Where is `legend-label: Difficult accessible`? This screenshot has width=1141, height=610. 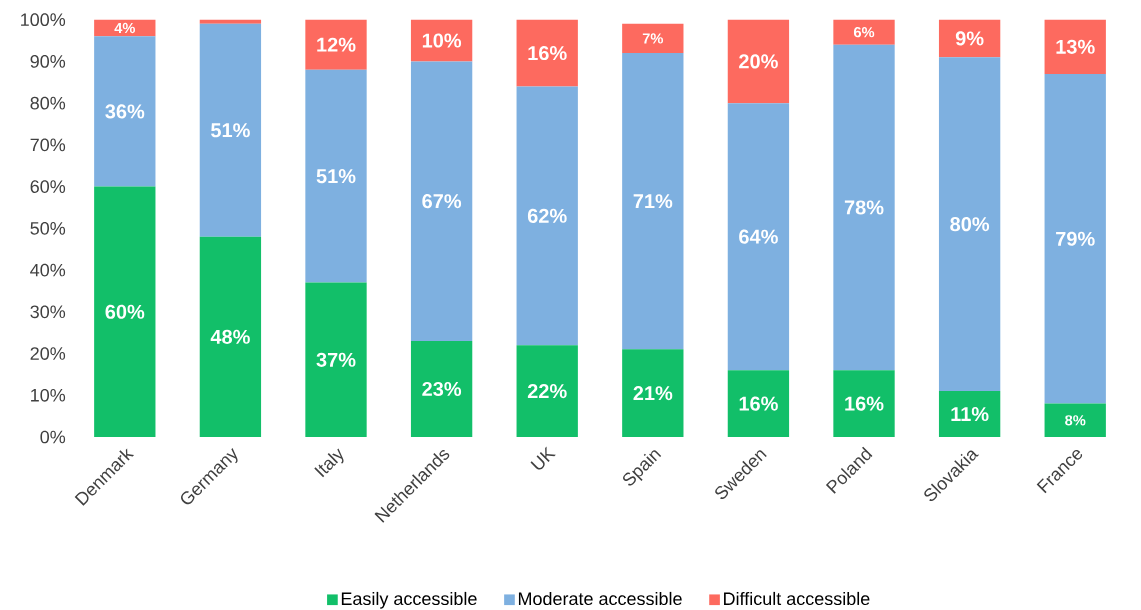 legend-label: Difficult accessible is located at coordinates (797, 598).